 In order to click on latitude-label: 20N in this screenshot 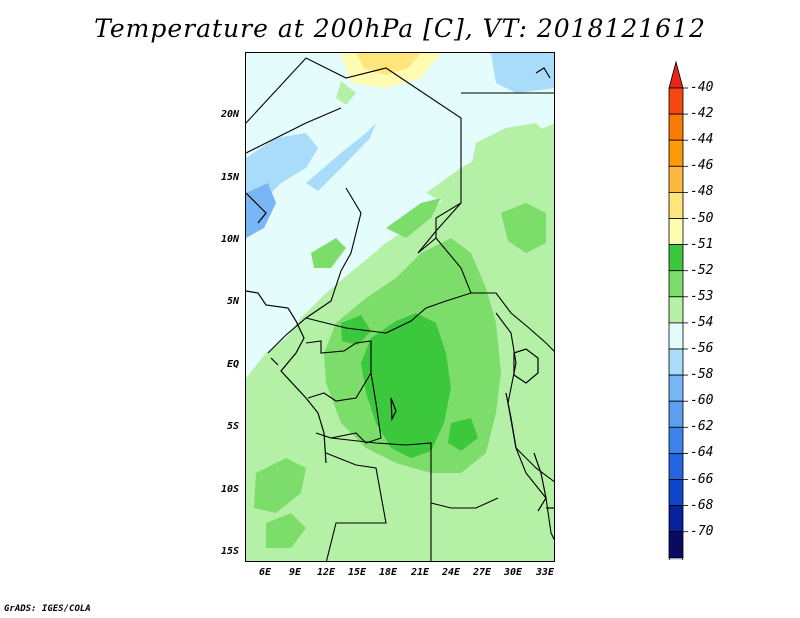, I will do `click(229, 114)`.